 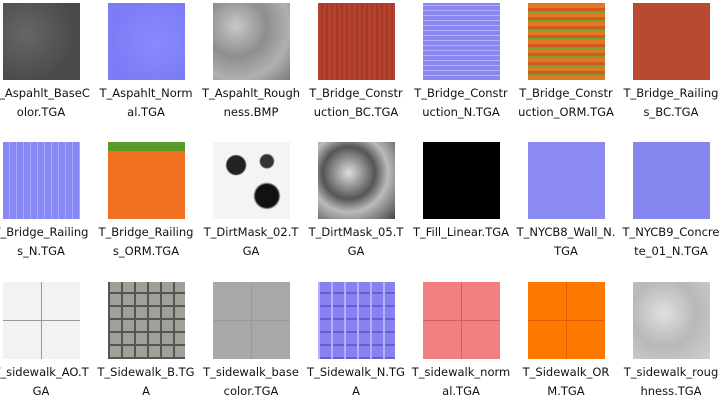 I want to click on file-name: T_Sidewalk_ORM.TGA, so click(x=566, y=381).